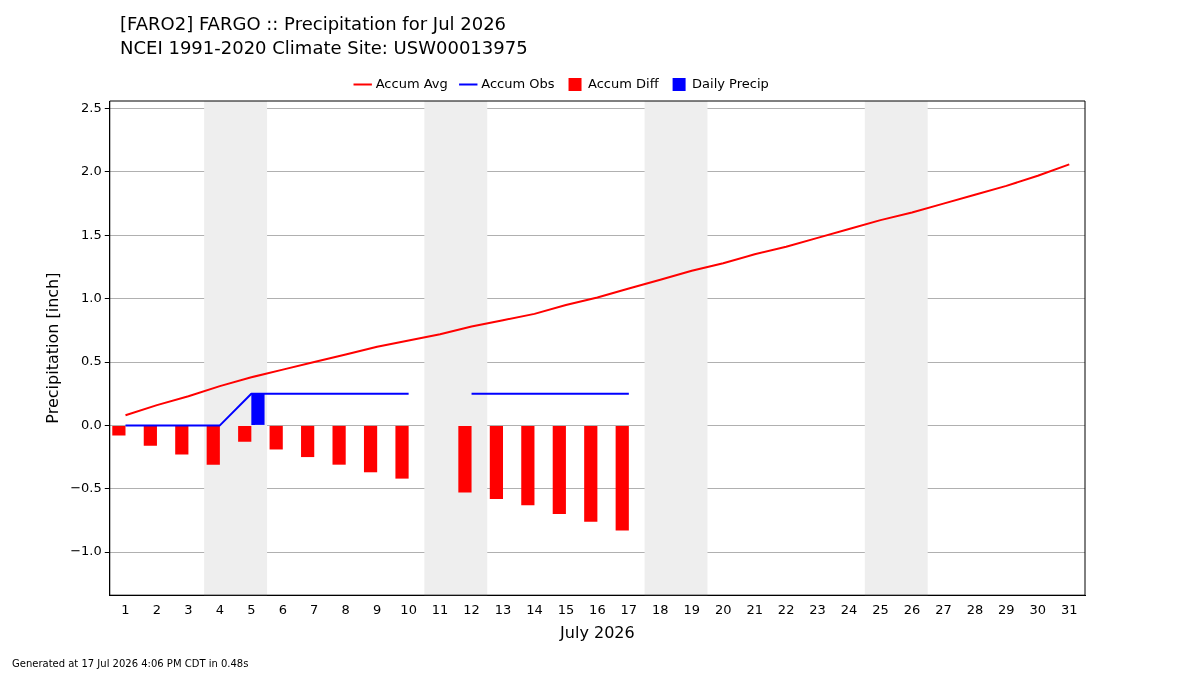  Describe the element at coordinates (411, 83) in the screenshot. I see `legend-label: Accum Avg` at that location.